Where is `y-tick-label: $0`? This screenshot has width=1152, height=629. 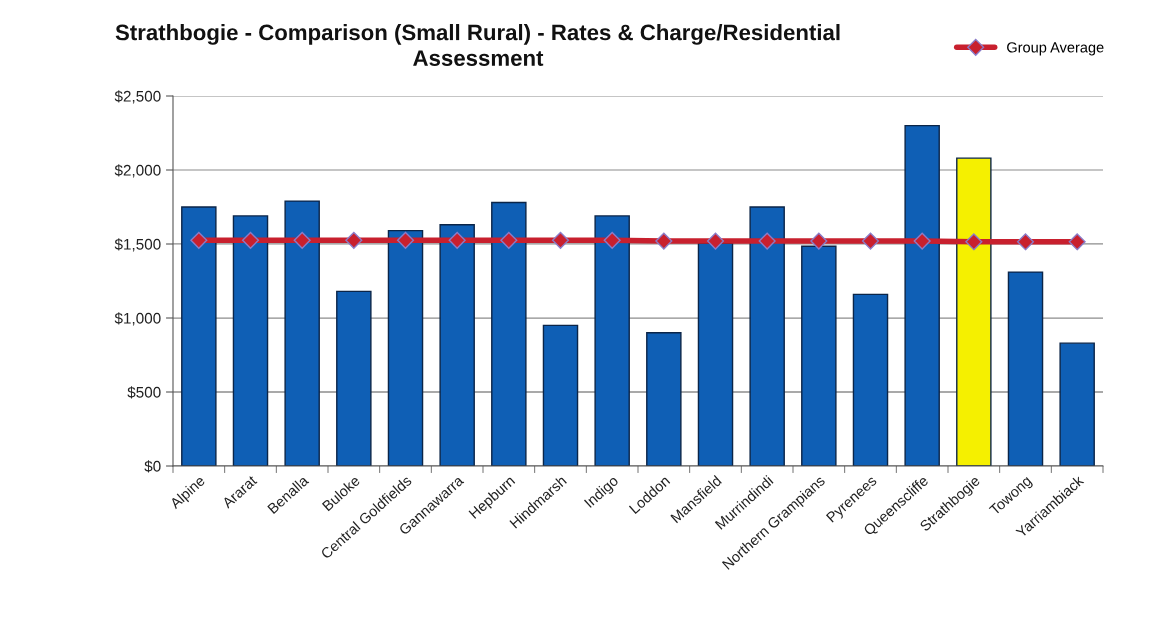
y-tick-label: $0 is located at coordinates (152, 466).